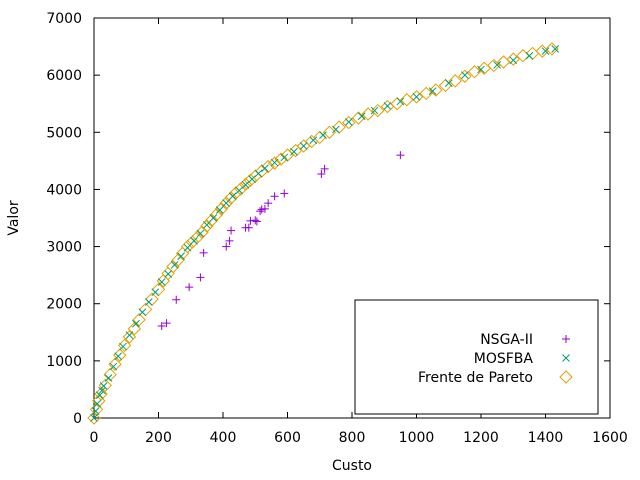  I want to click on y-tick-label: 1000, so click(64, 362).